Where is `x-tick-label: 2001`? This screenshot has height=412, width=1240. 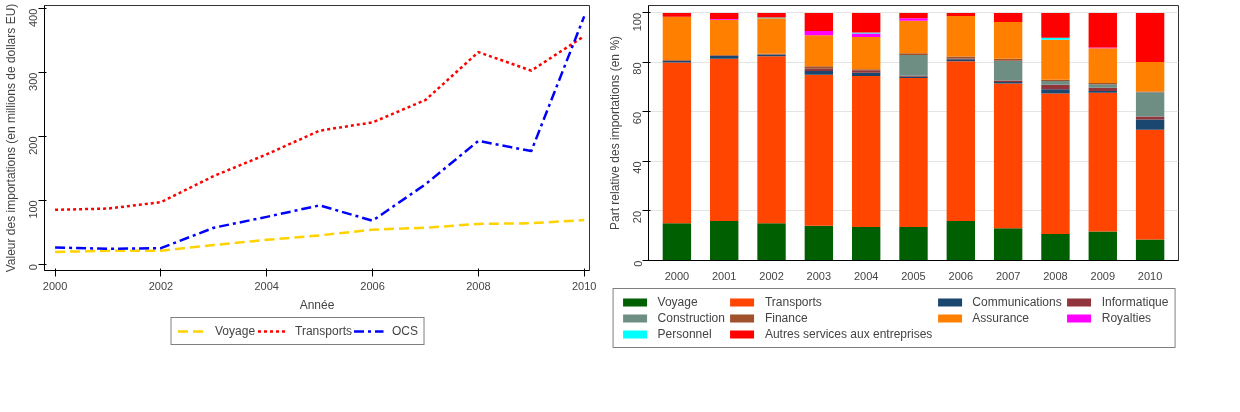 x-tick-label: 2001 is located at coordinates (724, 275).